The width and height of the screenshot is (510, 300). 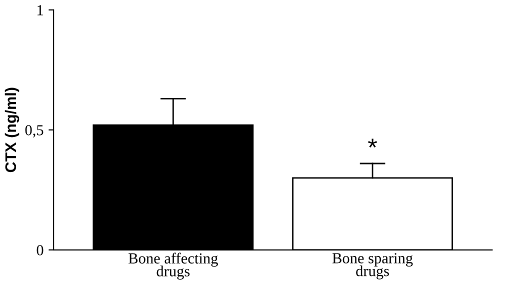 I want to click on annotation: *, so click(x=373, y=143).